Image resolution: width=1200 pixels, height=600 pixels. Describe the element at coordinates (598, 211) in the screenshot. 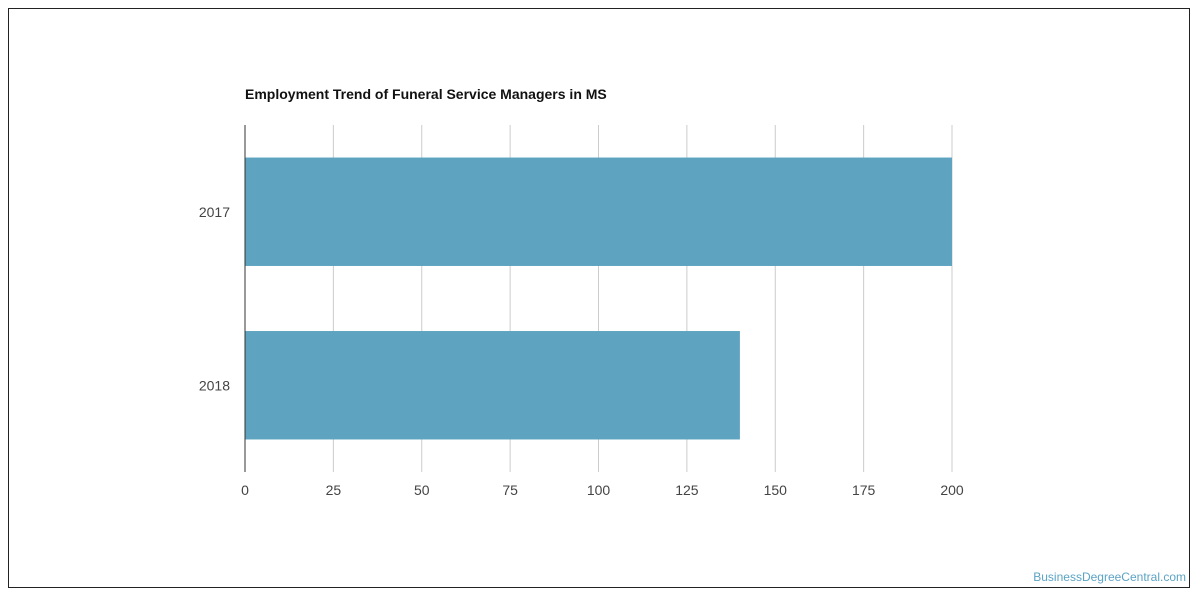

I see `bar-2017` at that location.